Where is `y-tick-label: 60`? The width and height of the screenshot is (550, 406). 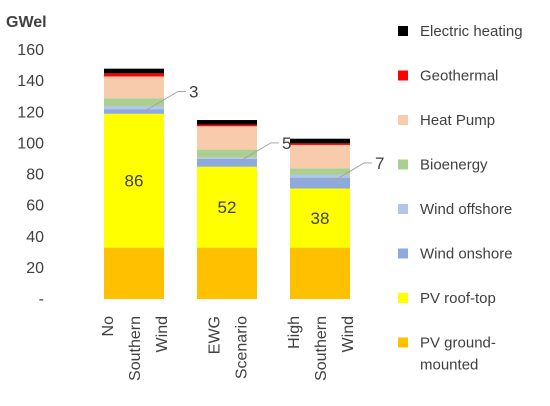 y-tick-label: 60 is located at coordinates (35, 206).